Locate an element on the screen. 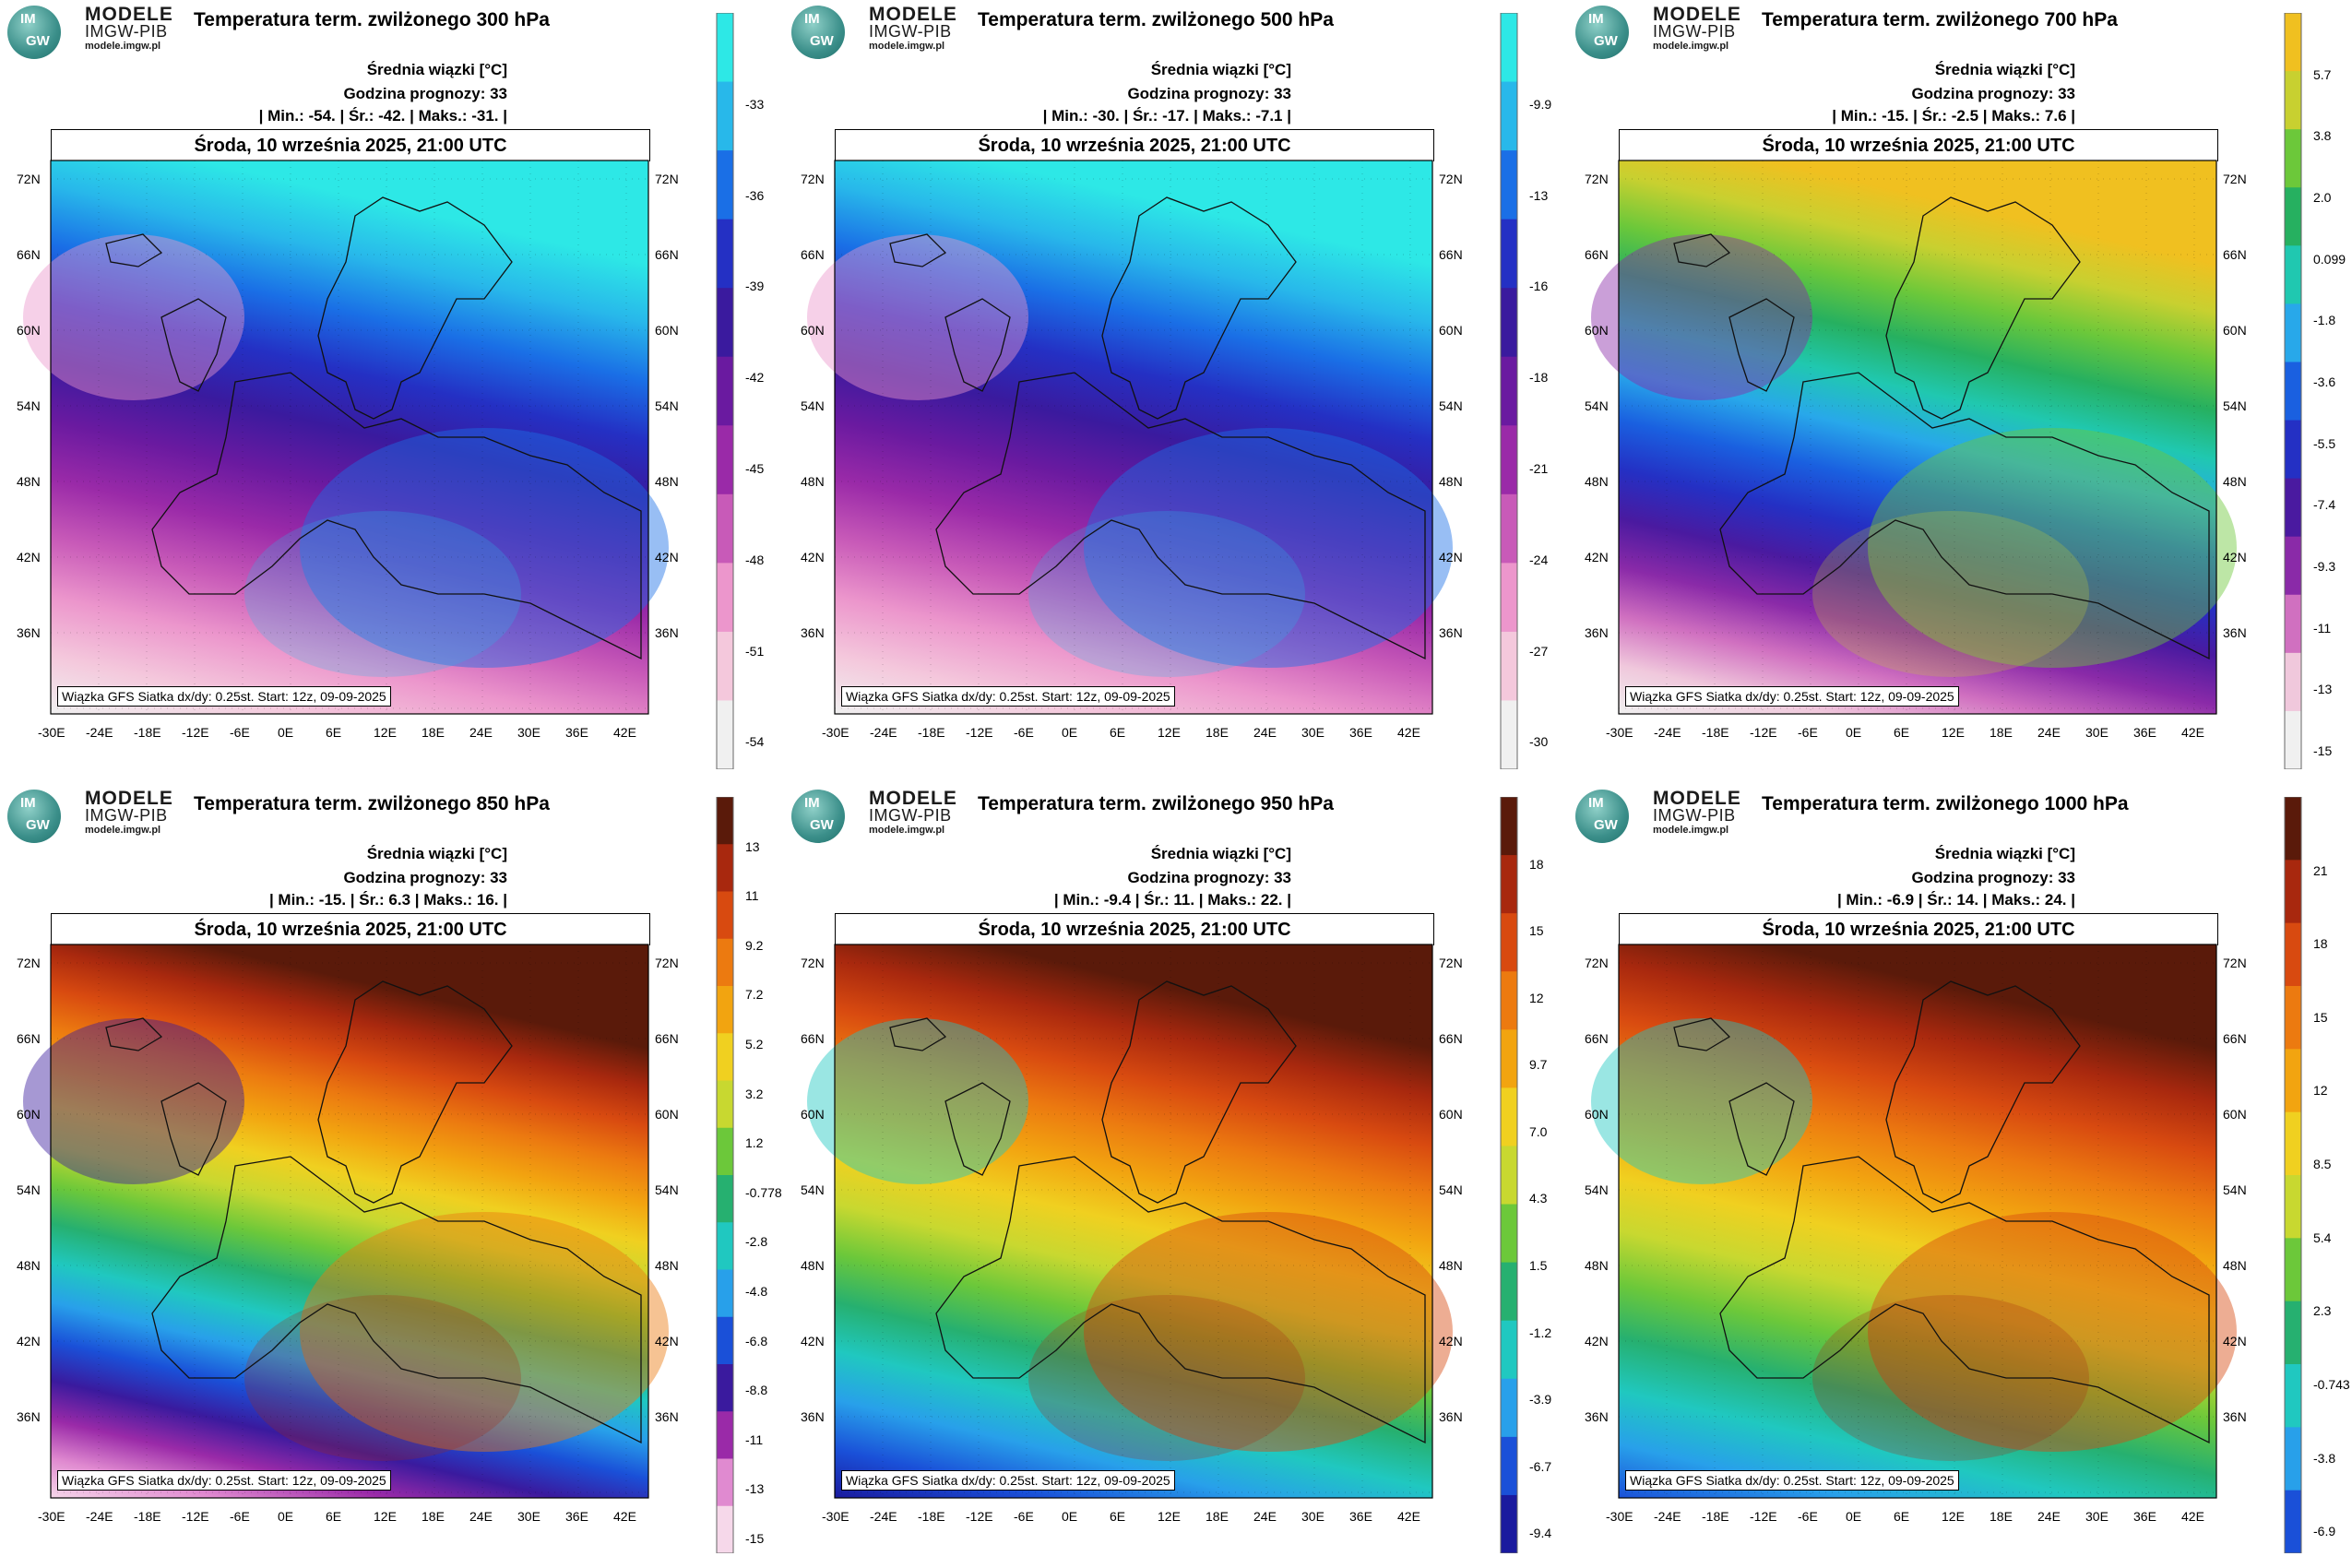  colorbar-label: 8.5 is located at coordinates (2322, 1164).